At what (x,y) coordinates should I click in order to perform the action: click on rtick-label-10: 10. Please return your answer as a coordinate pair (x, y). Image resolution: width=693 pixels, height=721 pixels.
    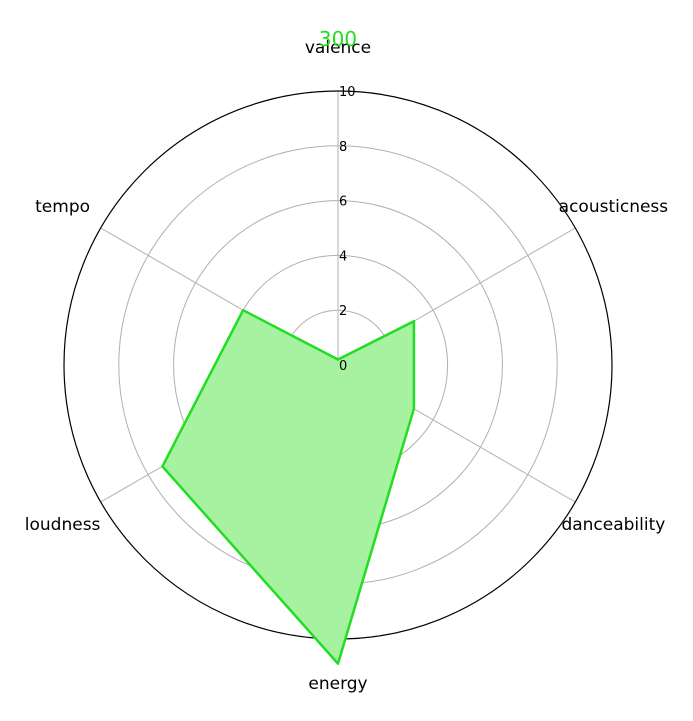
    Looking at the image, I should click on (347, 92).